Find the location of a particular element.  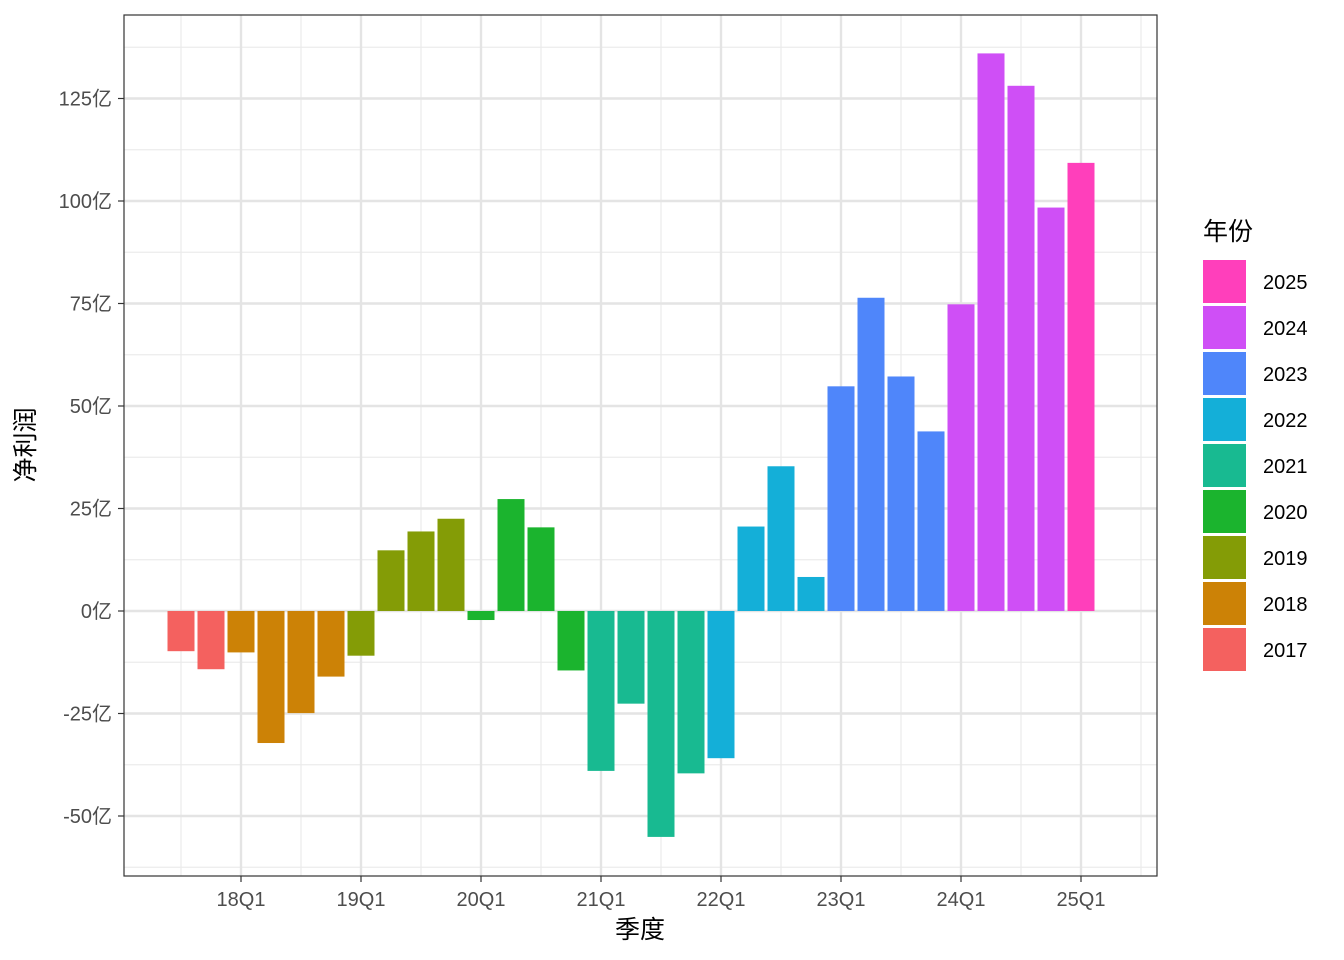

y-axis-title: 净利润 is located at coordinates (25, 444).